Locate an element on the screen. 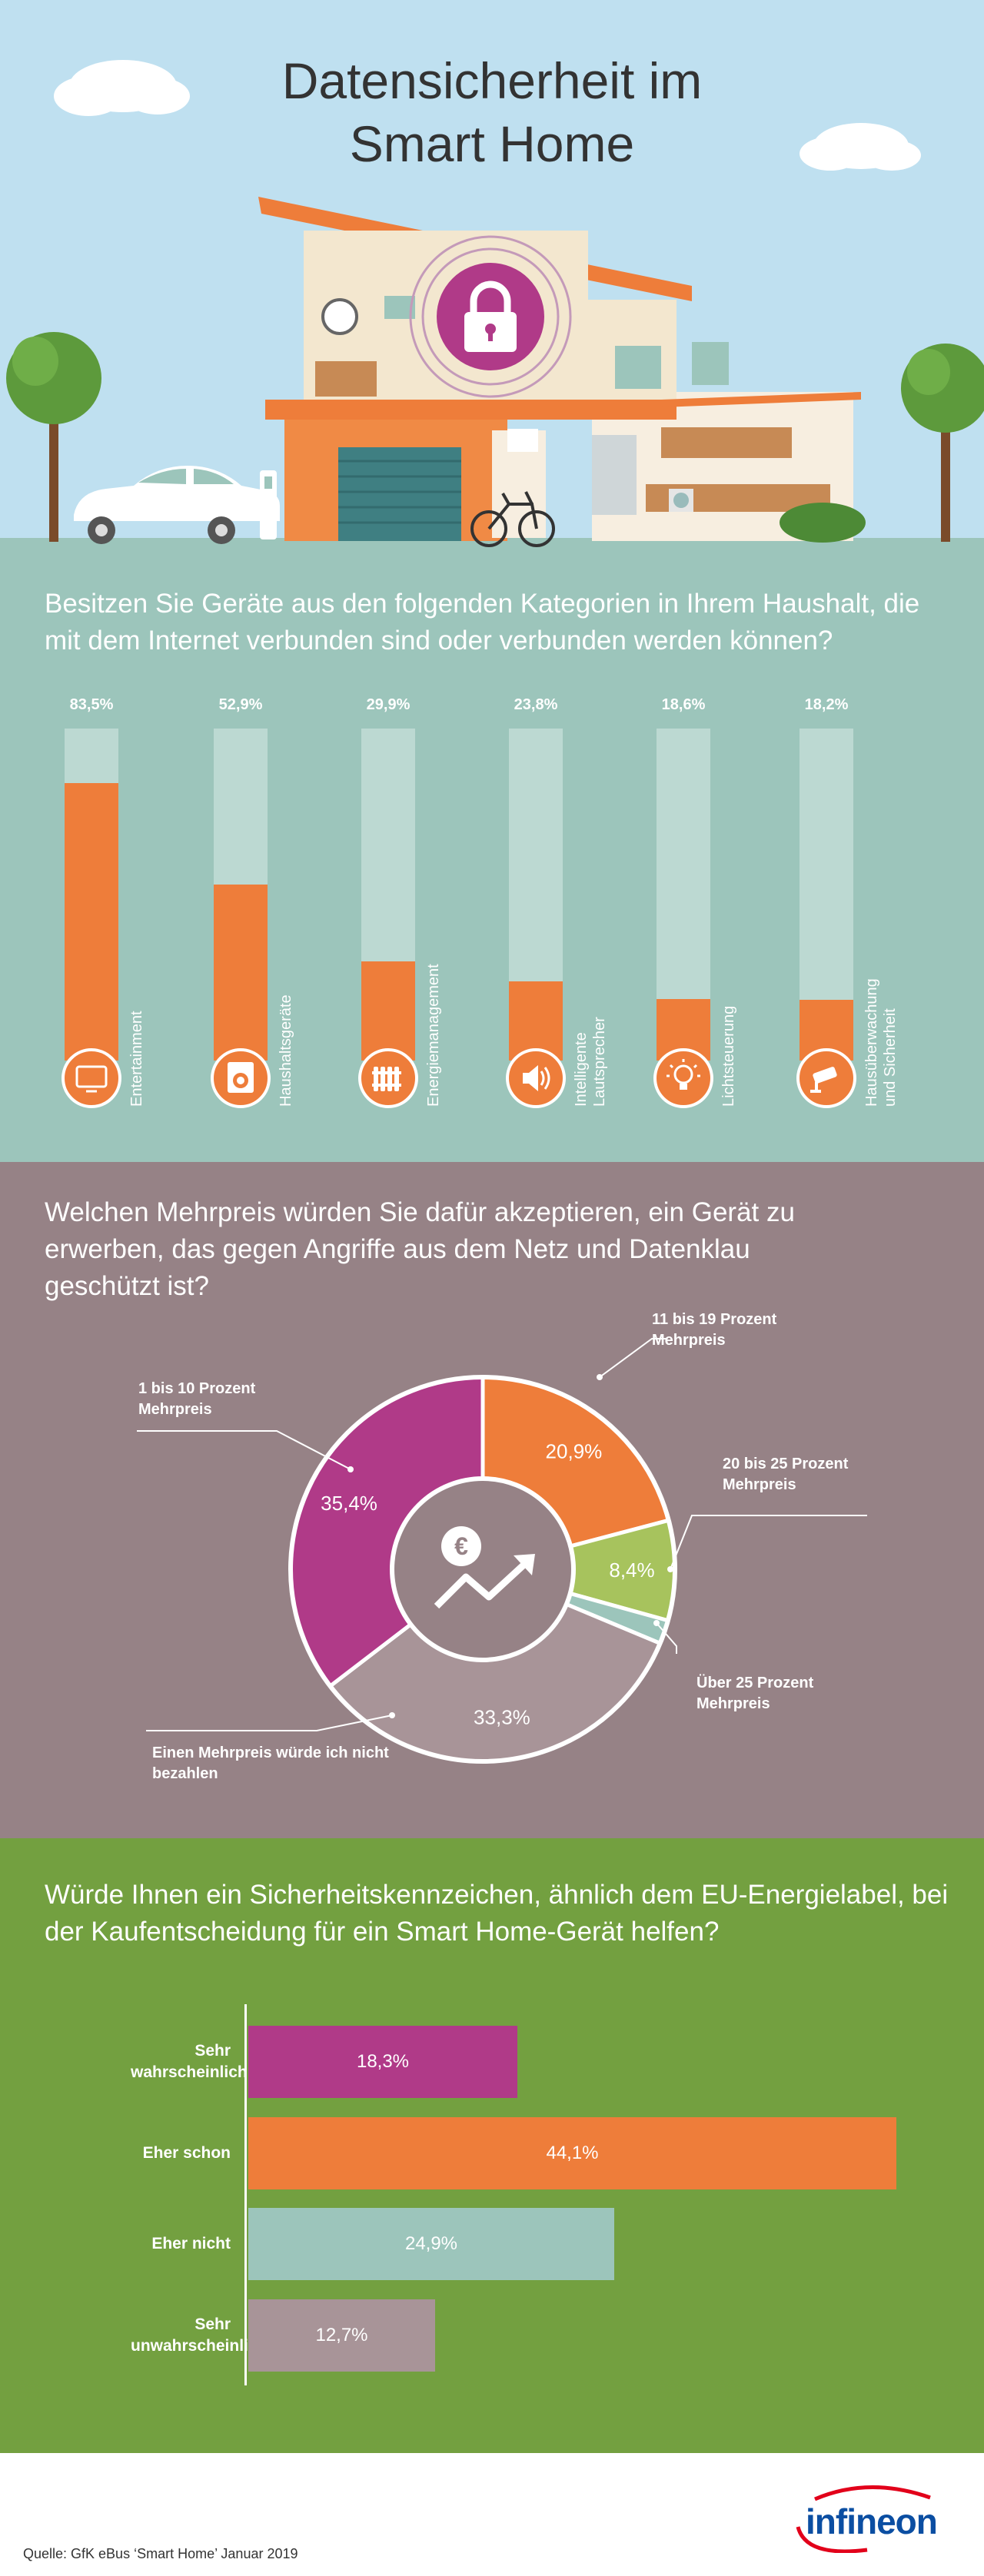 This screenshot has height=2576, width=984. hbar-value-label: 18,3% is located at coordinates (383, 2061).